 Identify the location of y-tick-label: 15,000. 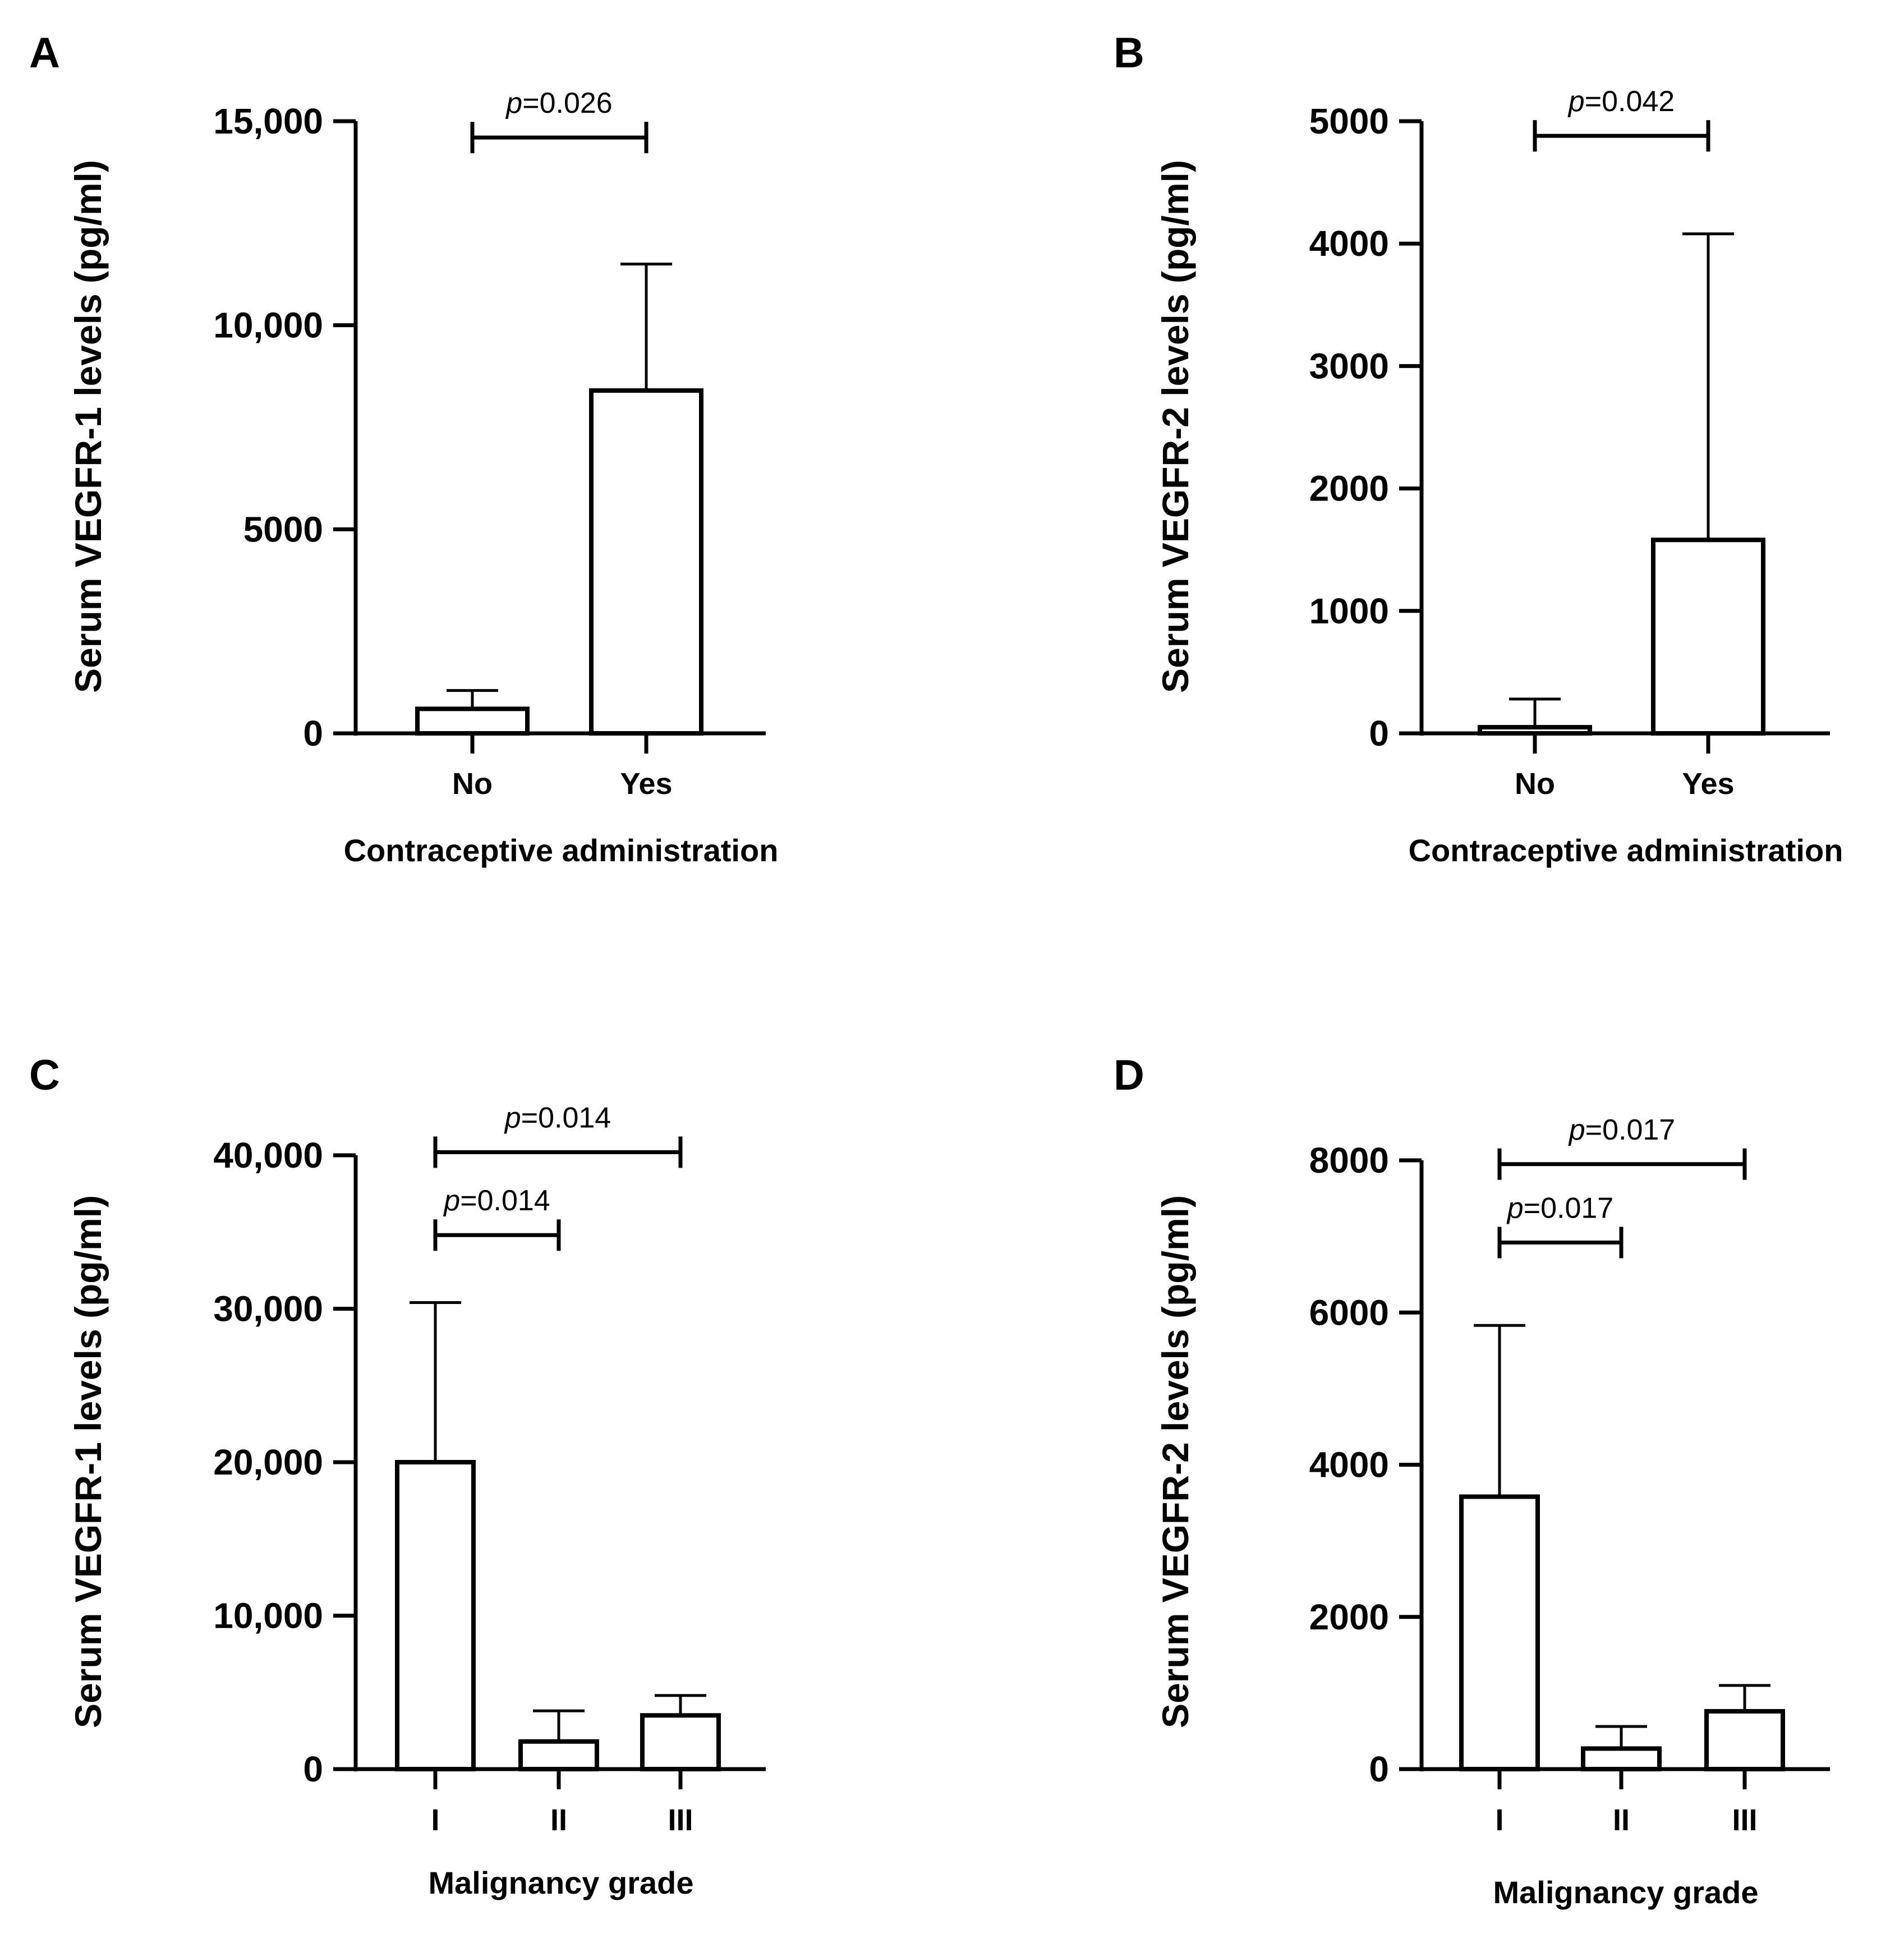
(268, 121).